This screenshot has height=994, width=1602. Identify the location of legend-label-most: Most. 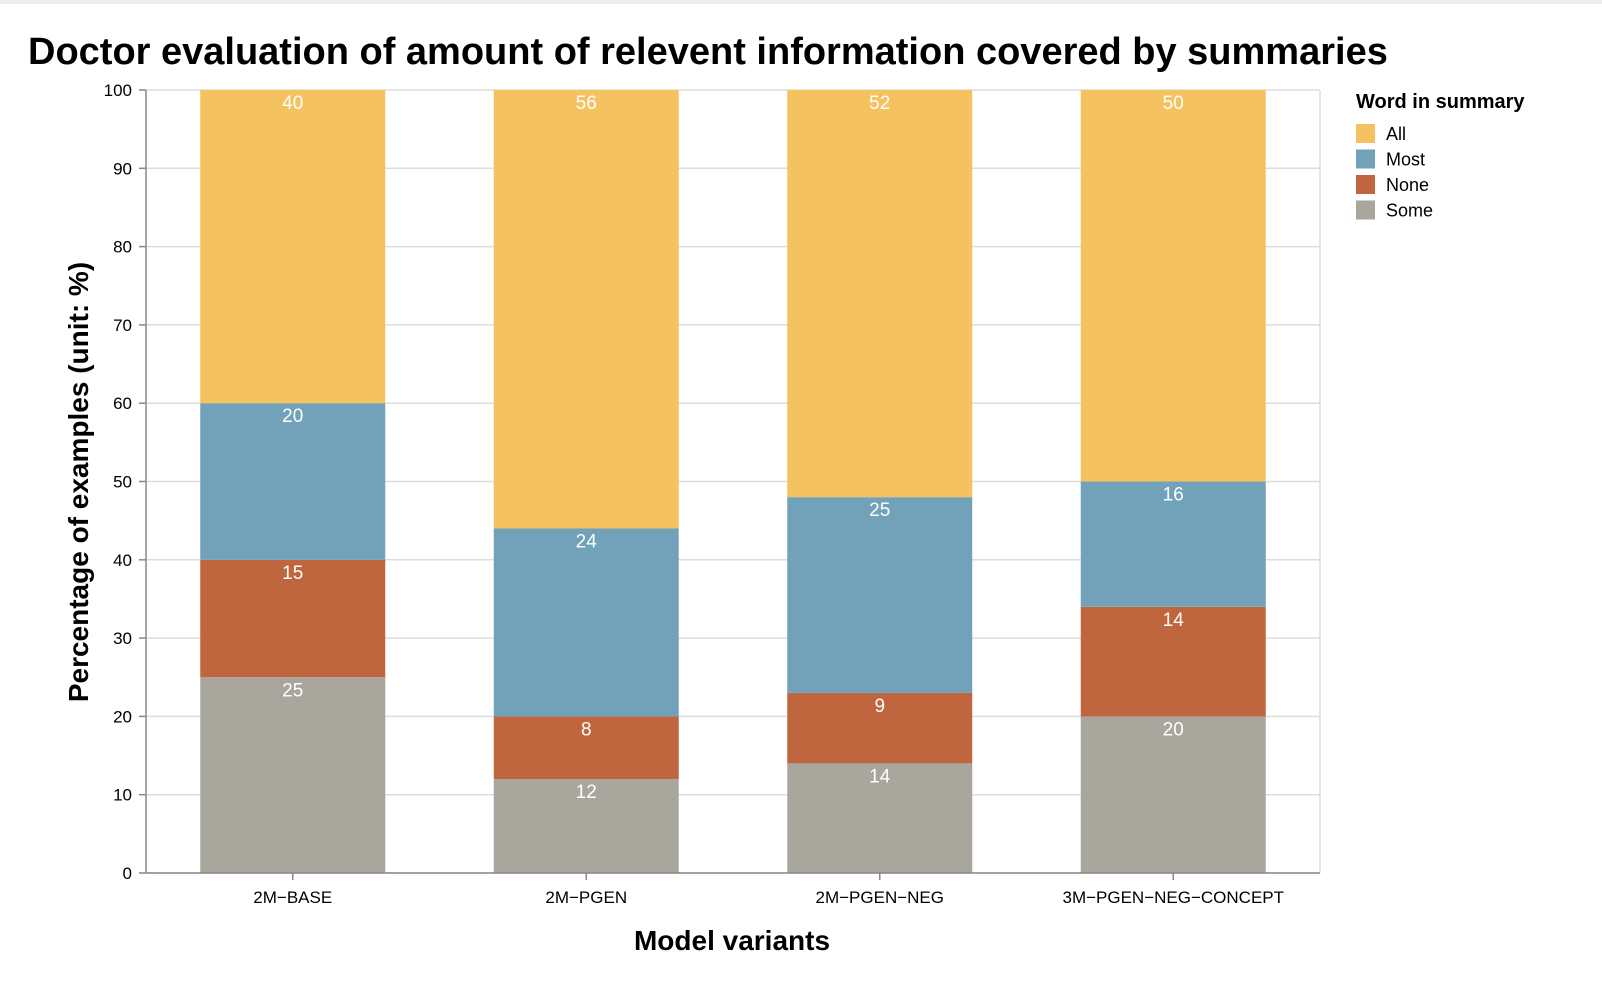
(1405, 160).